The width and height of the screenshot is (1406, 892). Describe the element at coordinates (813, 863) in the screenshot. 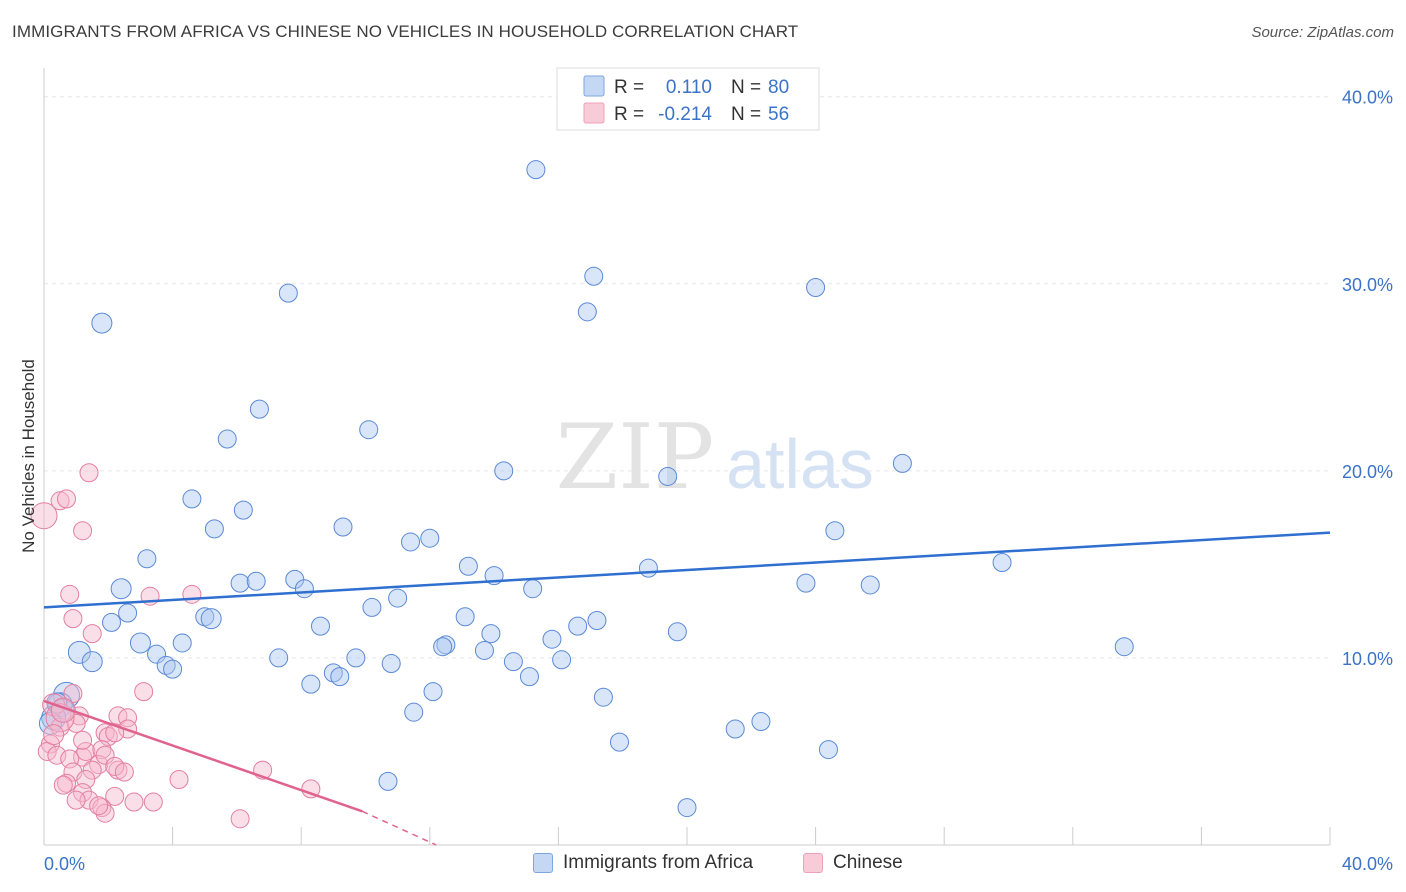

I see `legend-swatch-chinese-bottom` at that location.